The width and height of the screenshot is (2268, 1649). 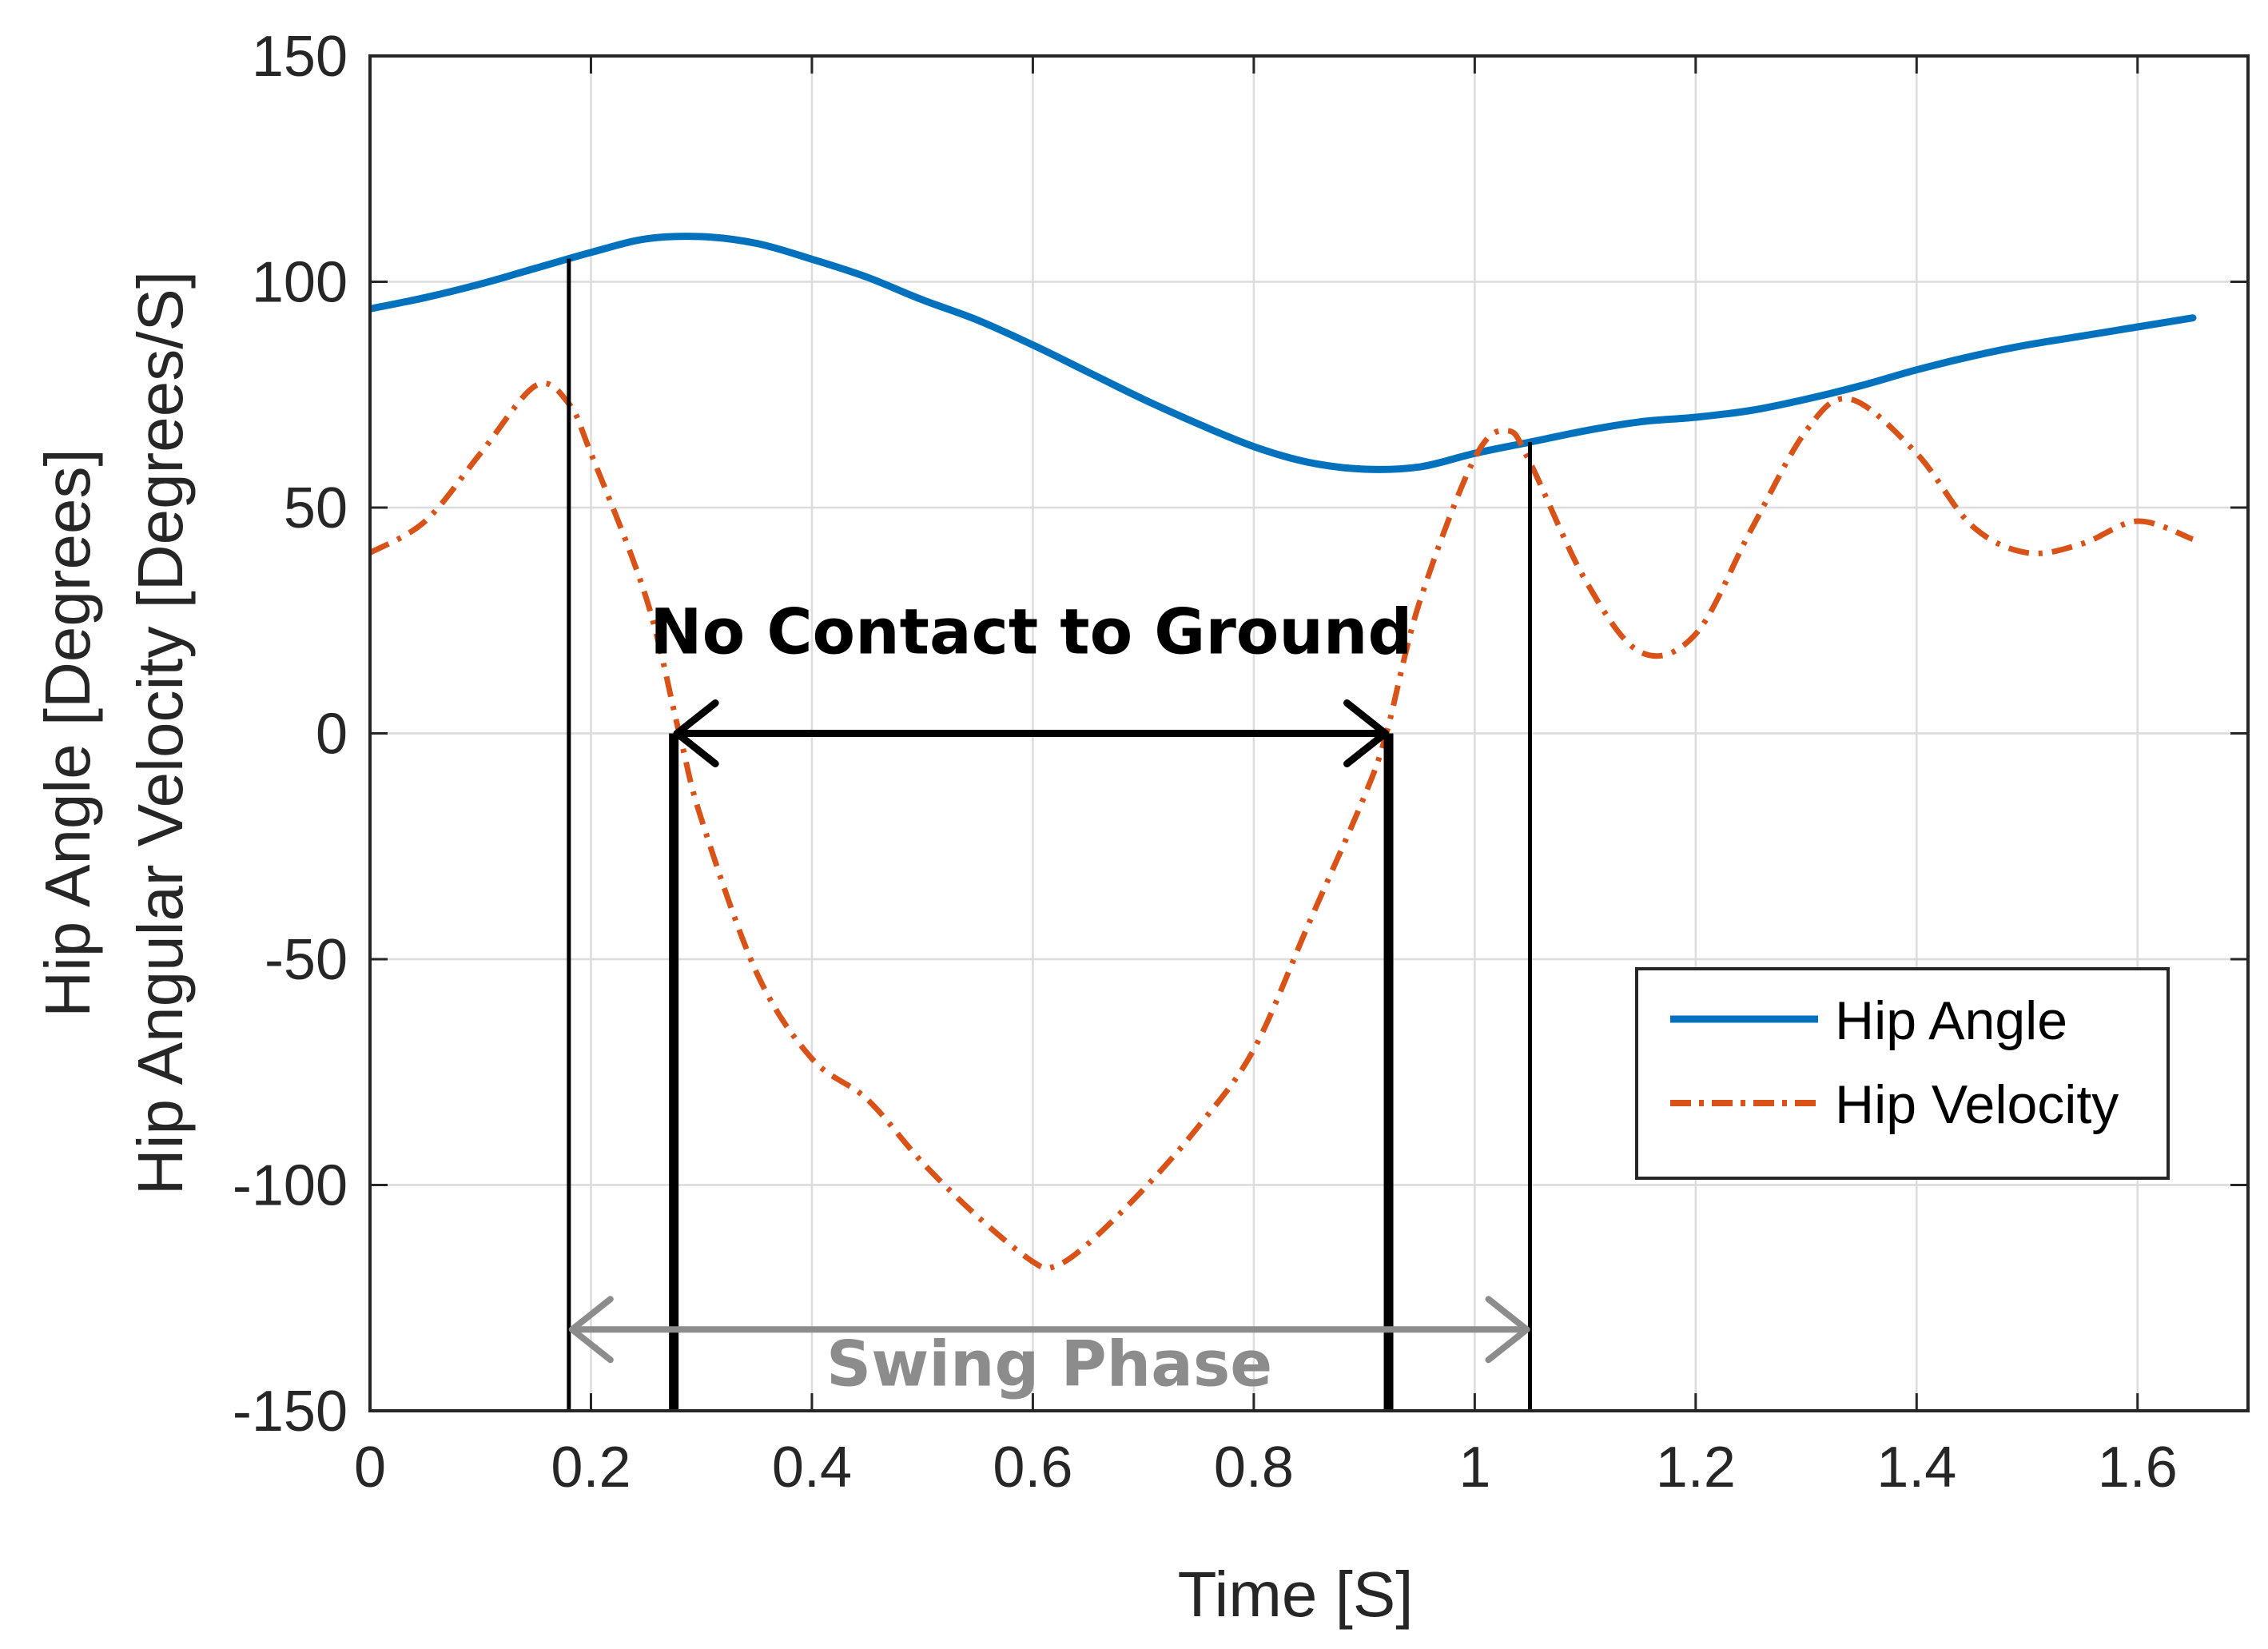 What do you see at coordinates (812, 1468) in the screenshot?
I see `x-tick-label: 0.4` at bounding box center [812, 1468].